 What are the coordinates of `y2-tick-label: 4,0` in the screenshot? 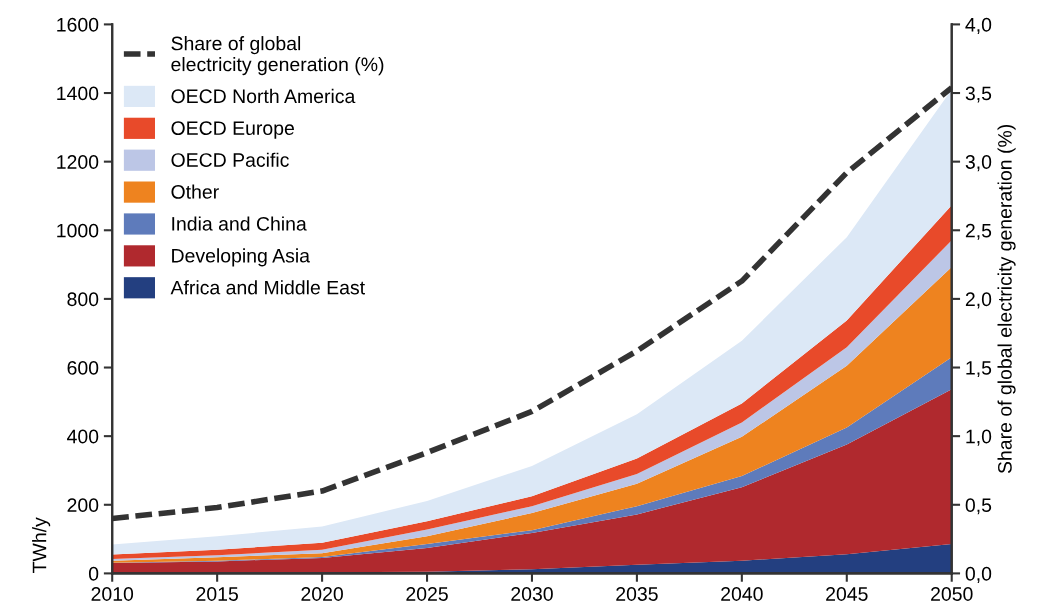 It's located at (978, 25).